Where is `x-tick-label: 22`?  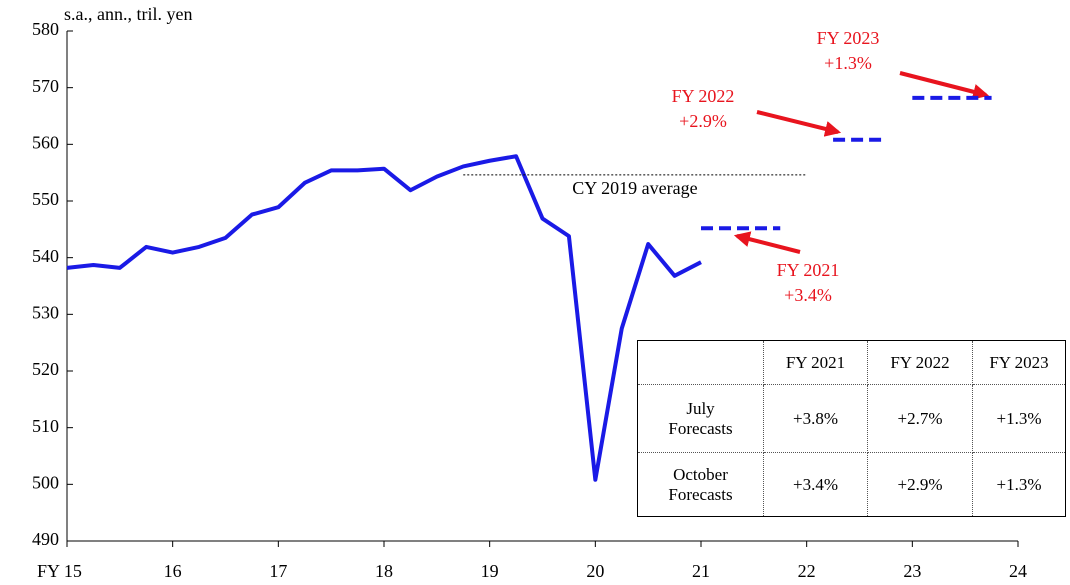
x-tick-label: 22 is located at coordinates (807, 571).